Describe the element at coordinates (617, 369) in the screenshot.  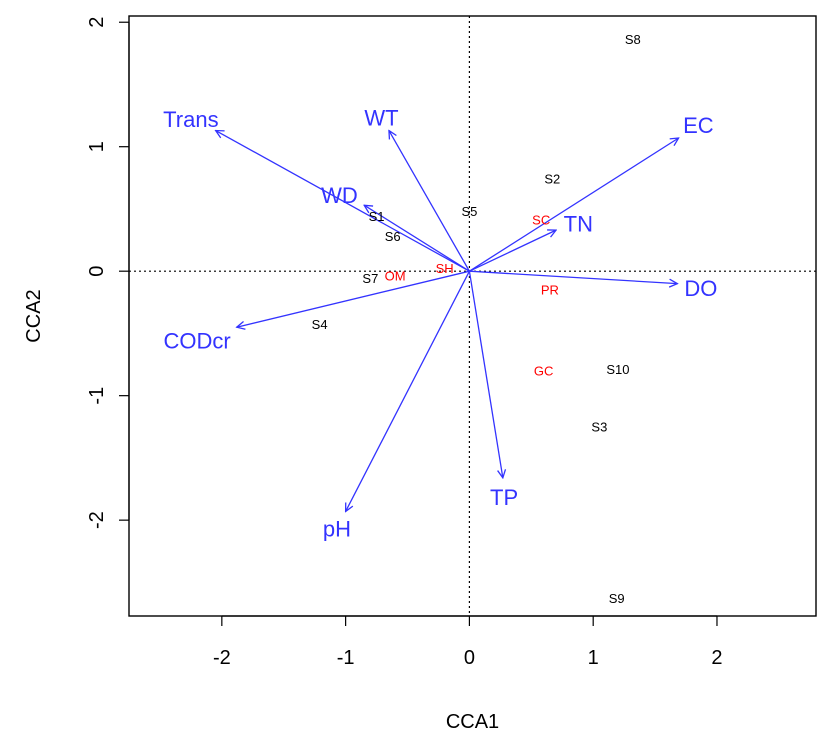
I see `site-label-s10: S10` at that location.